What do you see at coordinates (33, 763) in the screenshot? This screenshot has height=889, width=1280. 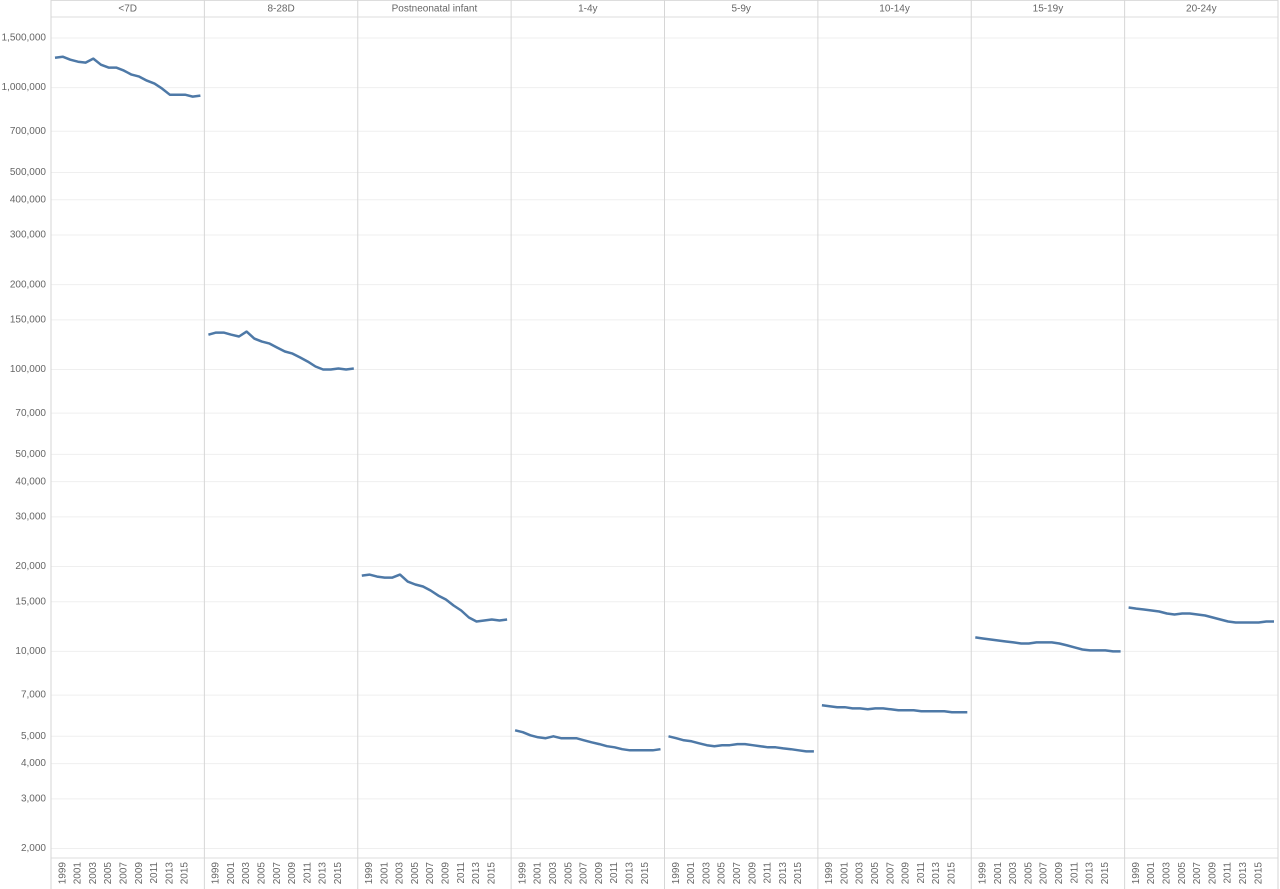 I see `y-tick-label: 4,000` at bounding box center [33, 763].